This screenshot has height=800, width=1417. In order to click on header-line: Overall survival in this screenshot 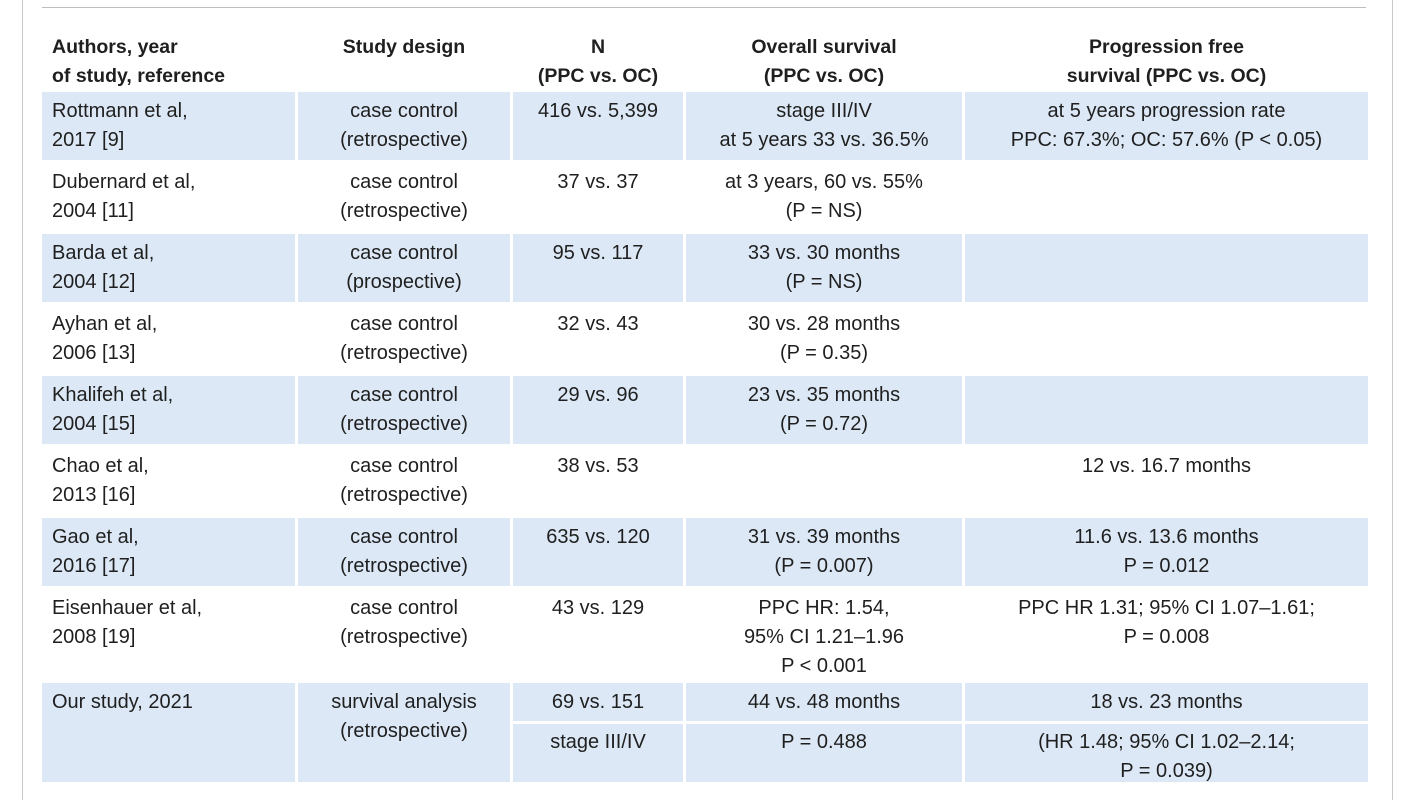, I will do `click(824, 47)`.